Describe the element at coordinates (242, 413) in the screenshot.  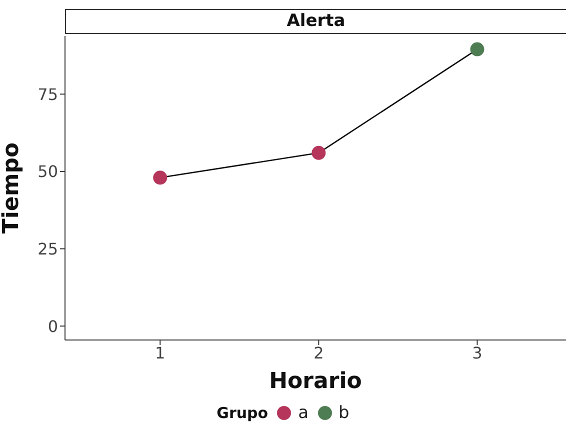
I see `legend-title: Grupo` at that location.